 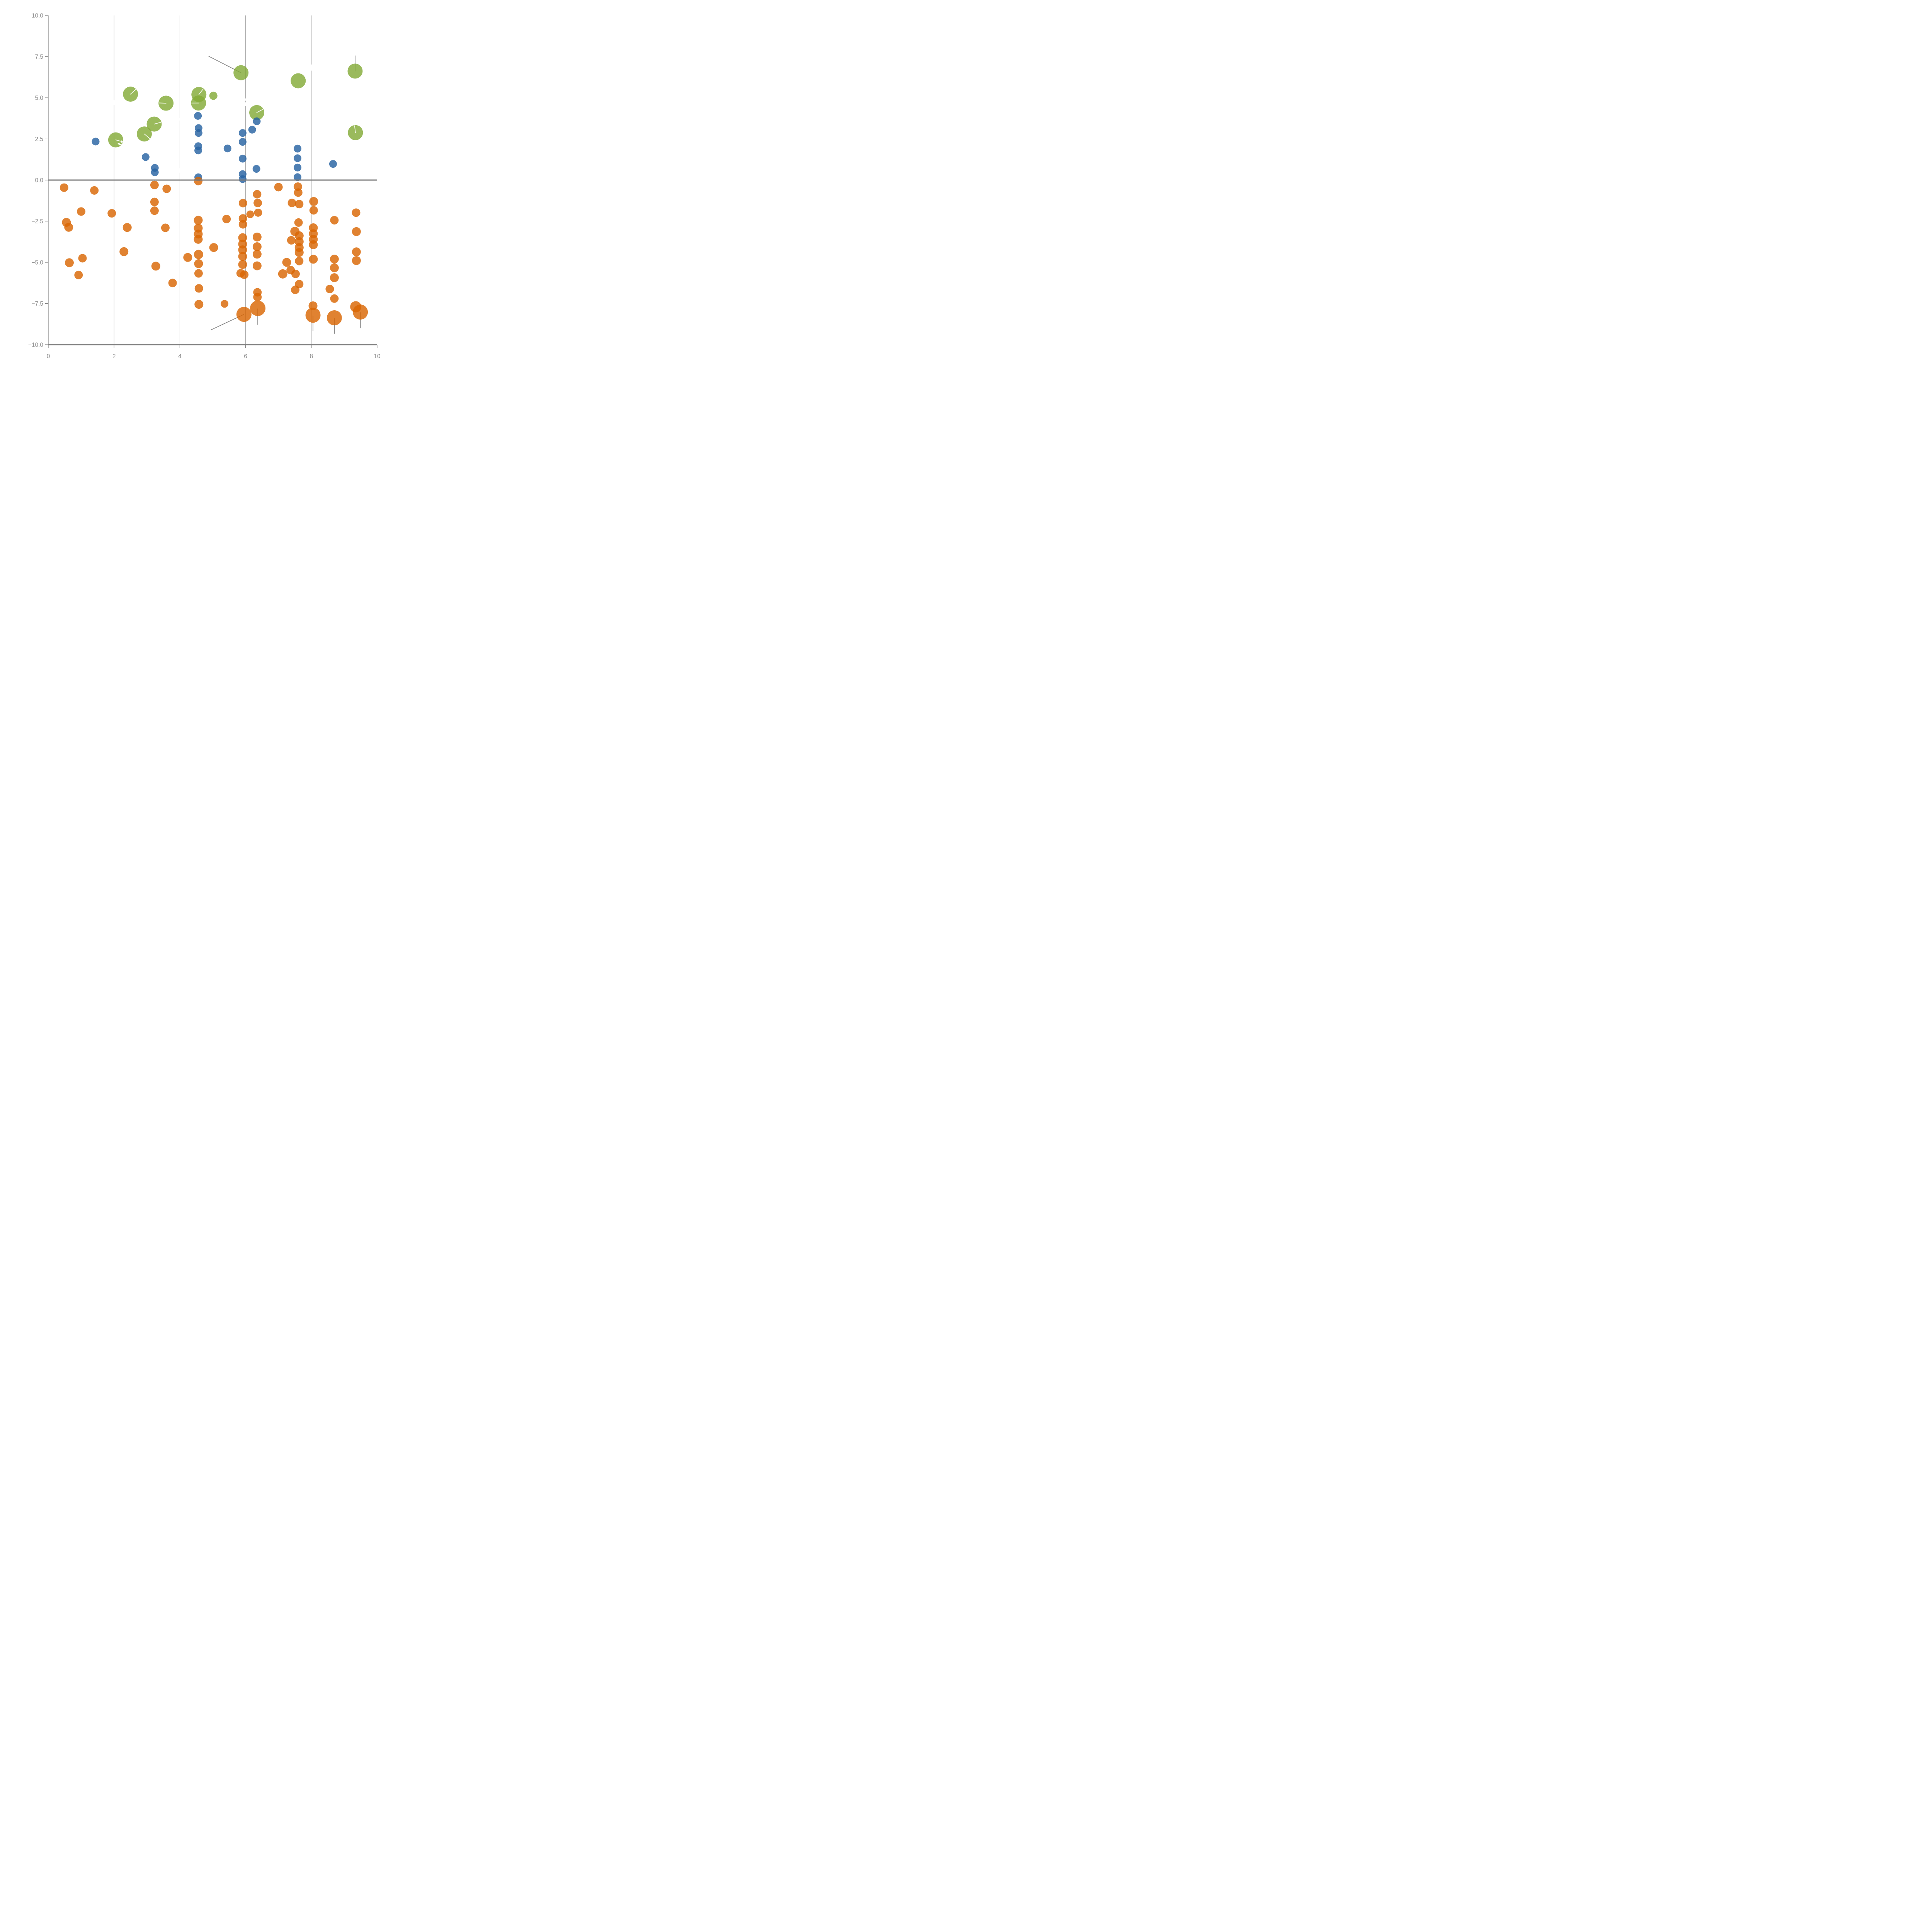 I want to click on x-tick-label: 4, so click(x=180, y=356).